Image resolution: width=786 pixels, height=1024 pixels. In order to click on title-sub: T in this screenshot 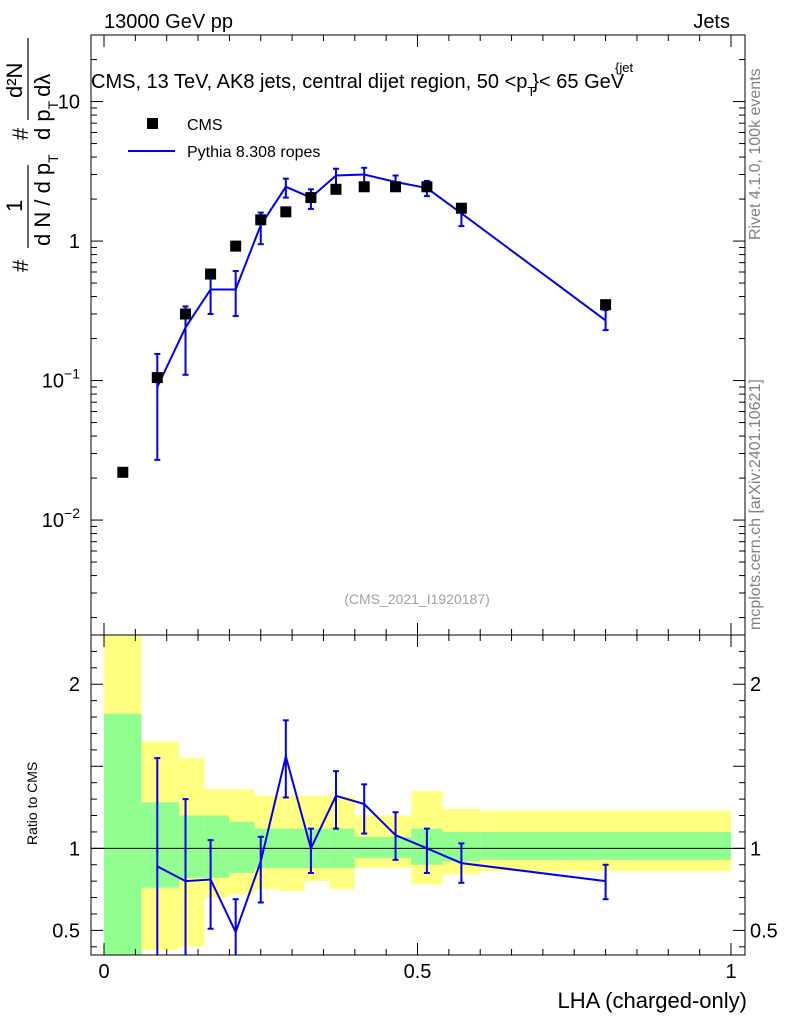, I will do `click(531, 91)`.